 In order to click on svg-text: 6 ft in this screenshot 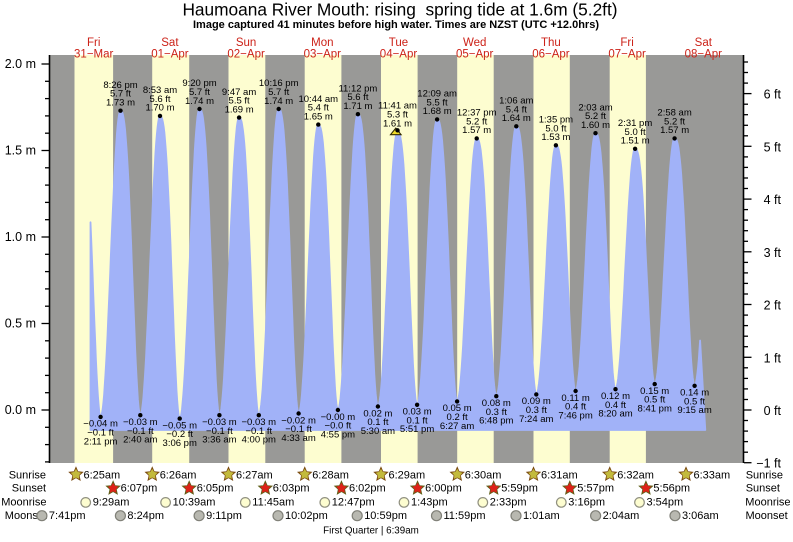, I will do `click(773, 95)`.